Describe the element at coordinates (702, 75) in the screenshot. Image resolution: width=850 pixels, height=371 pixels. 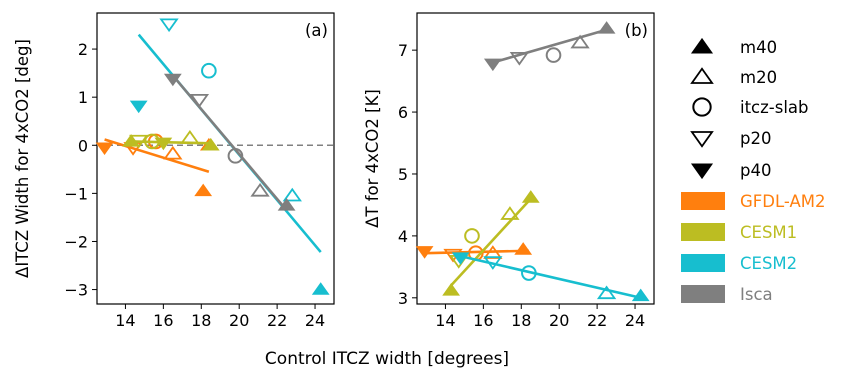
I see `legend-marker-m20` at that location.